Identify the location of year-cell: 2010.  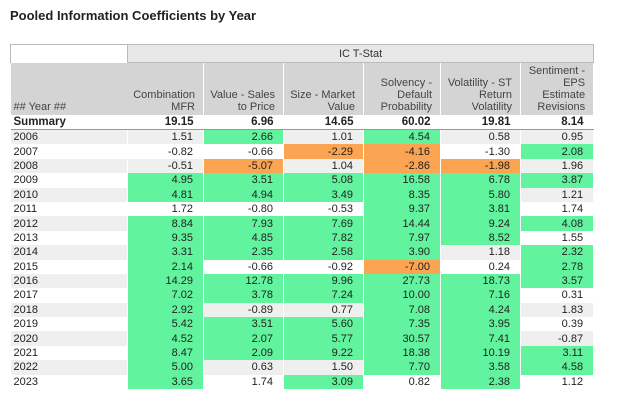
(69, 194).